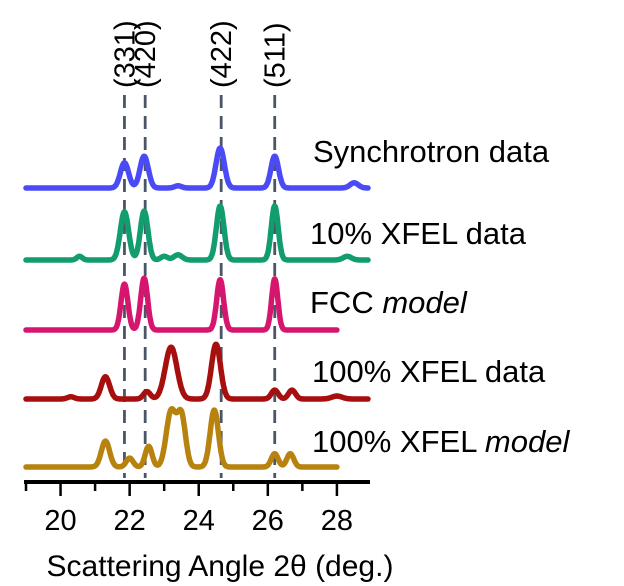  I want to click on x-tick-label: 24, so click(199, 521).